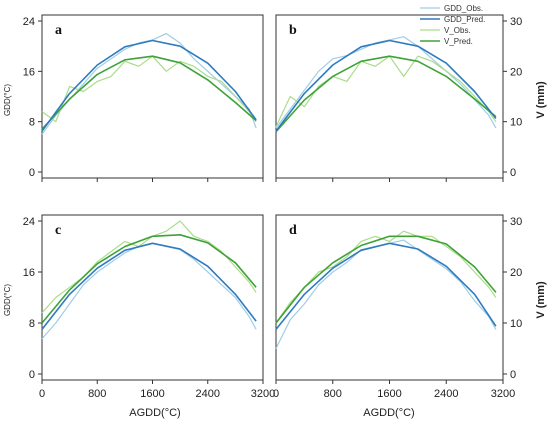  I want to click on panel-label: b, so click(293, 30).